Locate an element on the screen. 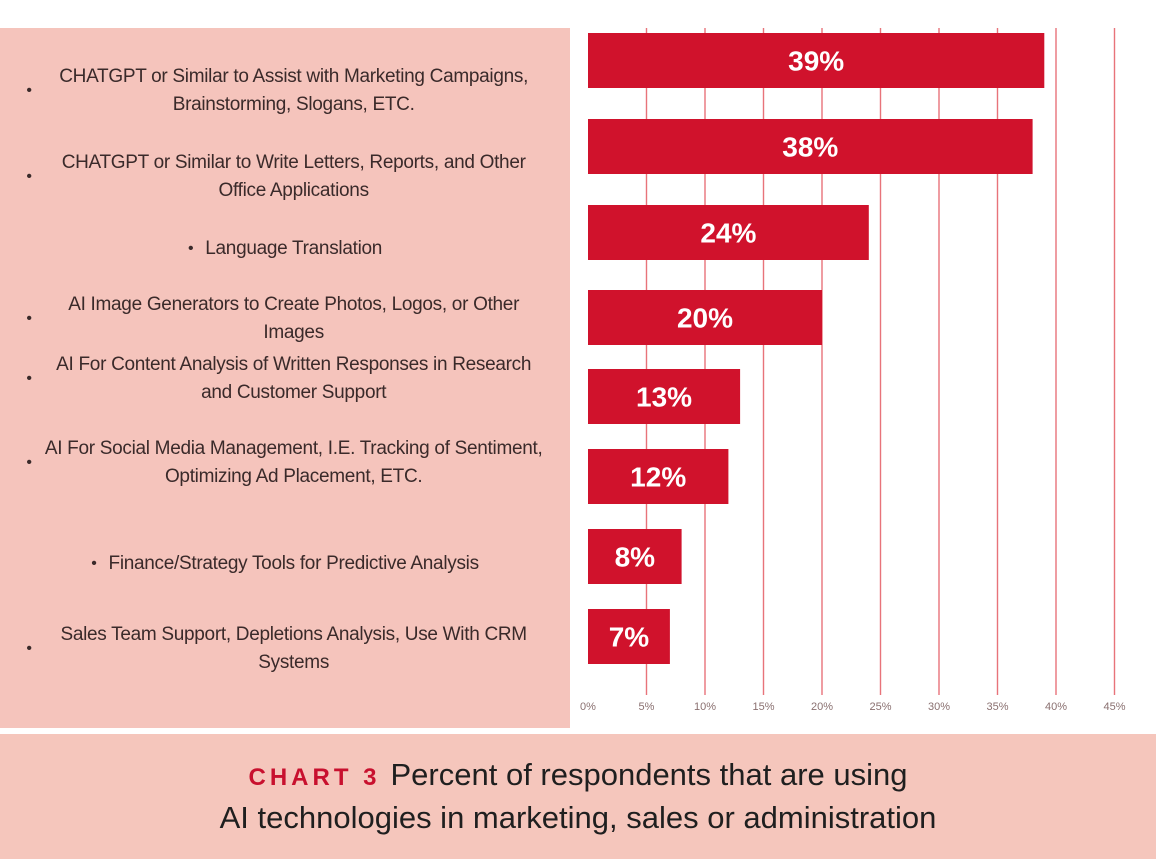 Image resolution: width=1156 pixels, height=859 pixels. caption-tag: CHART 3 is located at coordinates (314, 777).